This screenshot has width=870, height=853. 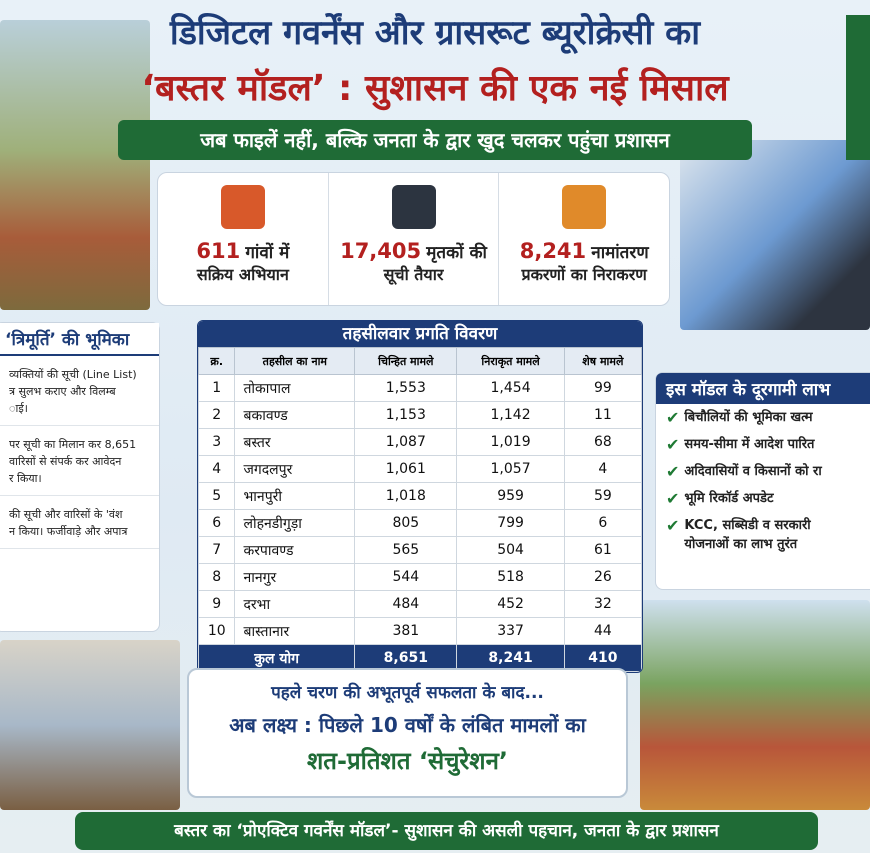 What do you see at coordinates (406, 415) in the screenshot?
I see `table-cell: 1,153` at bounding box center [406, 415].